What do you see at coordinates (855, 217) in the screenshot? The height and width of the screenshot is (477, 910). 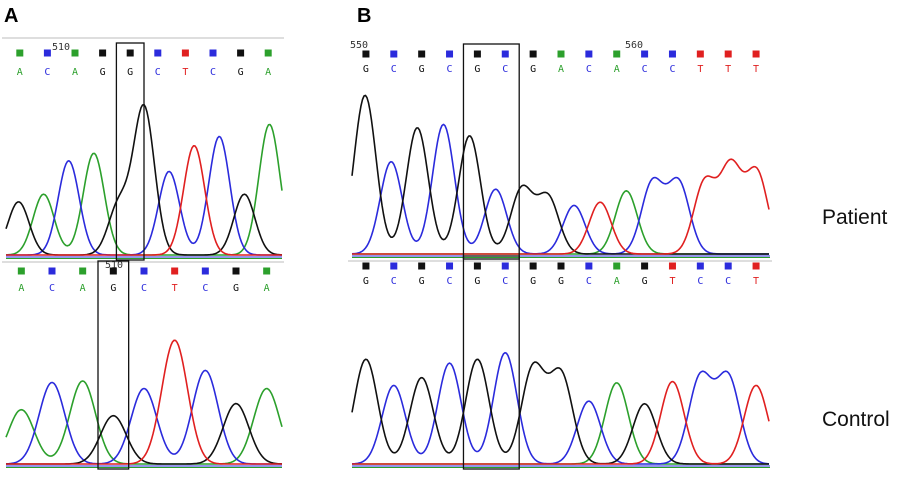 I see `row-label-patient: Patient` at bounding box center [855, 217].